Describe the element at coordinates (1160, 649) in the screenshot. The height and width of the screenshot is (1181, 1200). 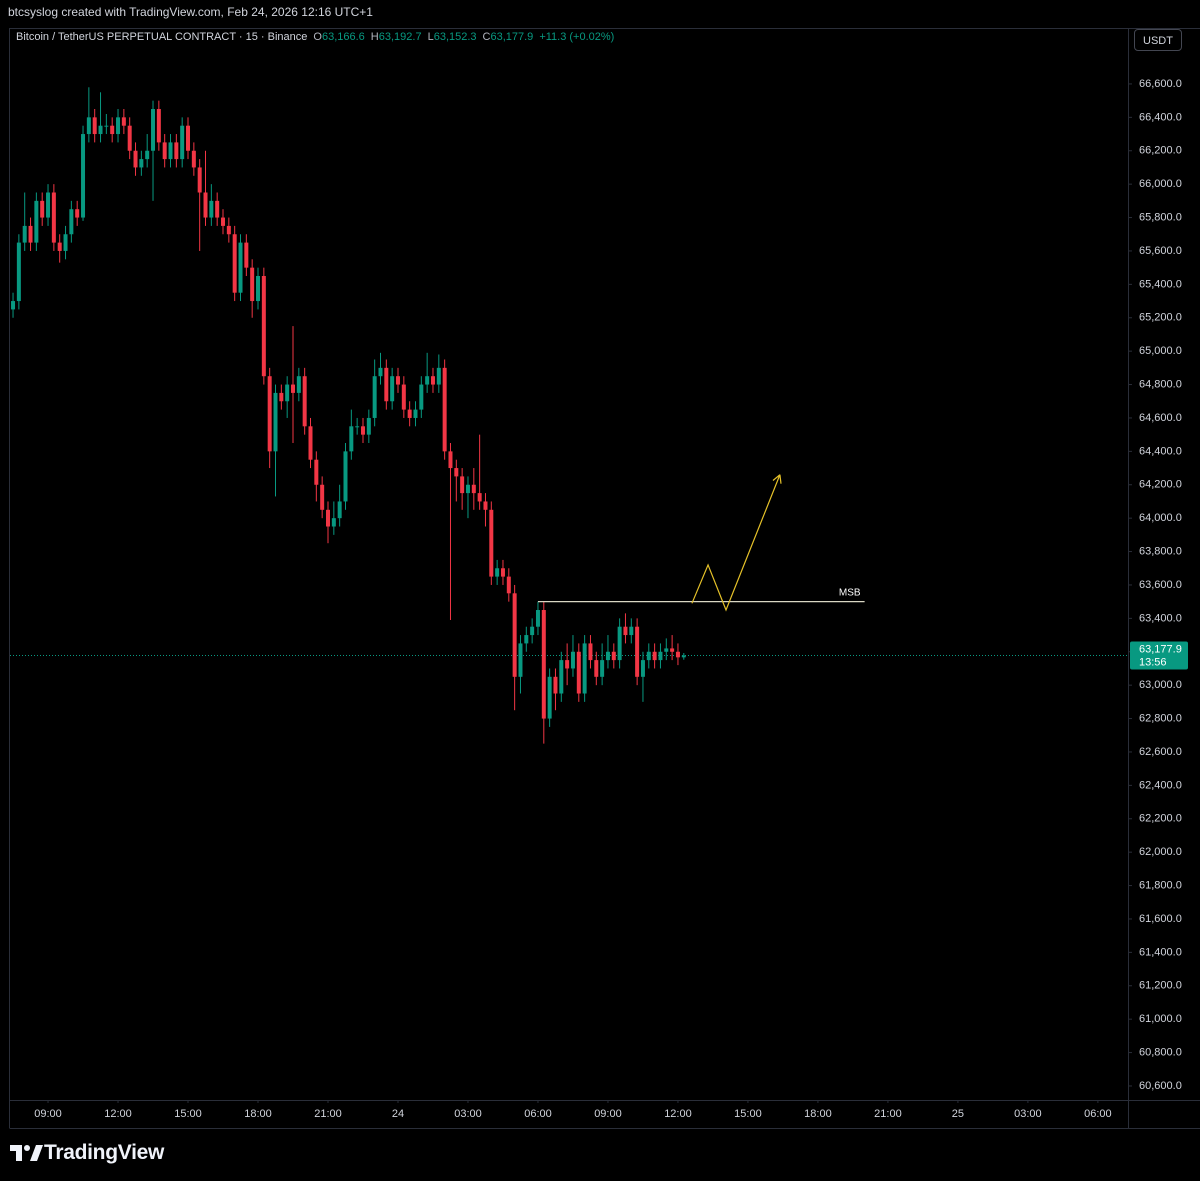
I see `price-tag-label: 63,177.9` at that location.